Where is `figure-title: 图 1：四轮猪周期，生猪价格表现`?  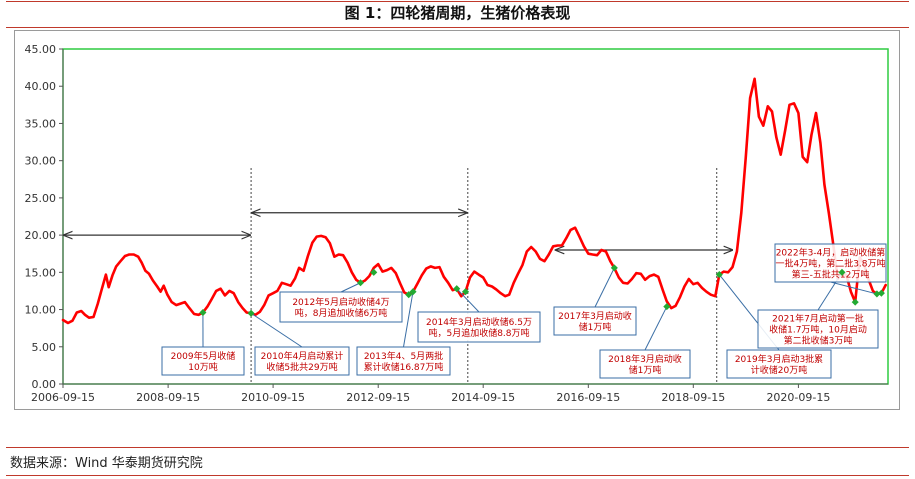 figure-title: 图 1：四轮猪周期，生猪价格表现 is located at coordinates (457, 13).